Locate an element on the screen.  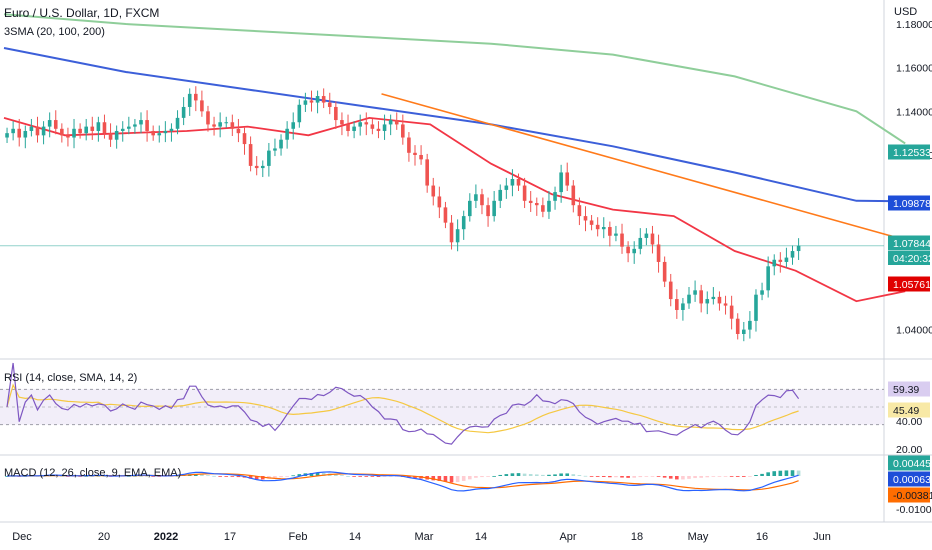
macd-hist-tag-box is located at coordinates (909, 463).